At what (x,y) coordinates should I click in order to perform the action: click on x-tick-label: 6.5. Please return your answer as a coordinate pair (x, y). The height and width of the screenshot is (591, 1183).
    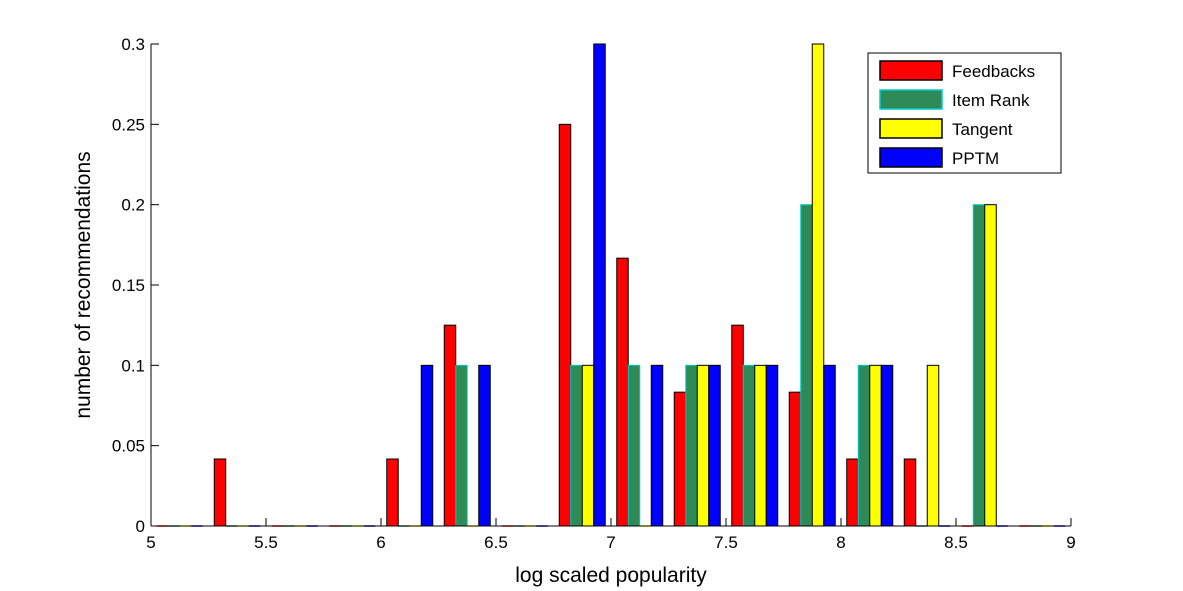
    Looking at the image, I should click on (496, 542).